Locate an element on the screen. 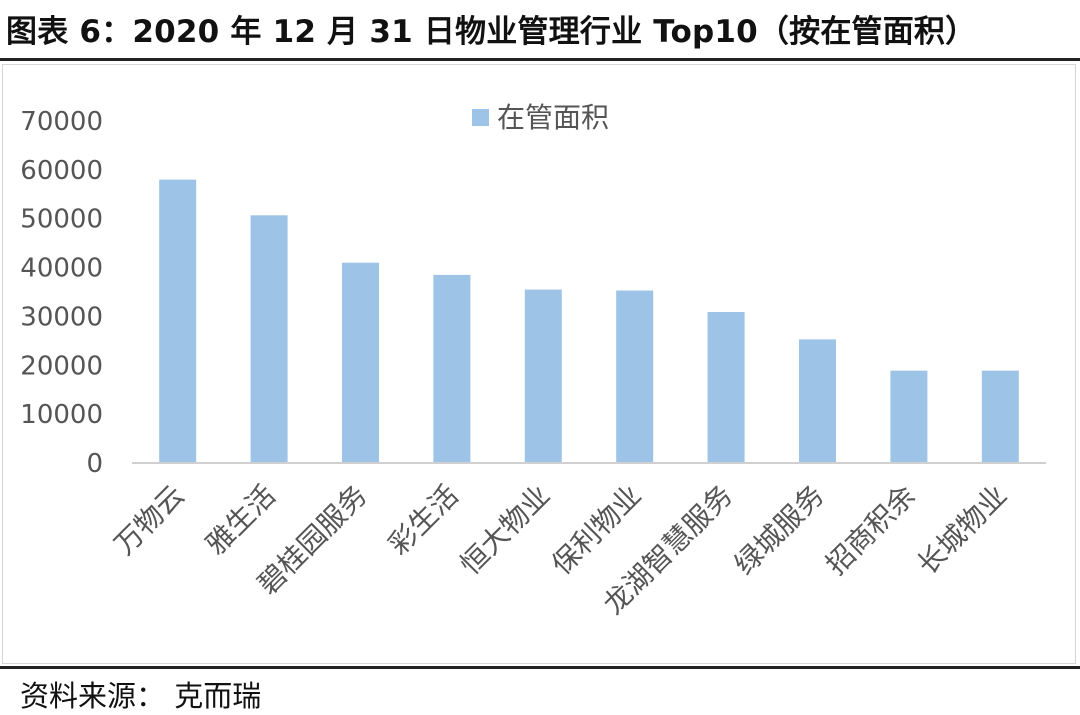 Image resolution: width=1080 pixels, height=715 pixels. legend-label: 在管面积 is located at coordinates (553, 117).